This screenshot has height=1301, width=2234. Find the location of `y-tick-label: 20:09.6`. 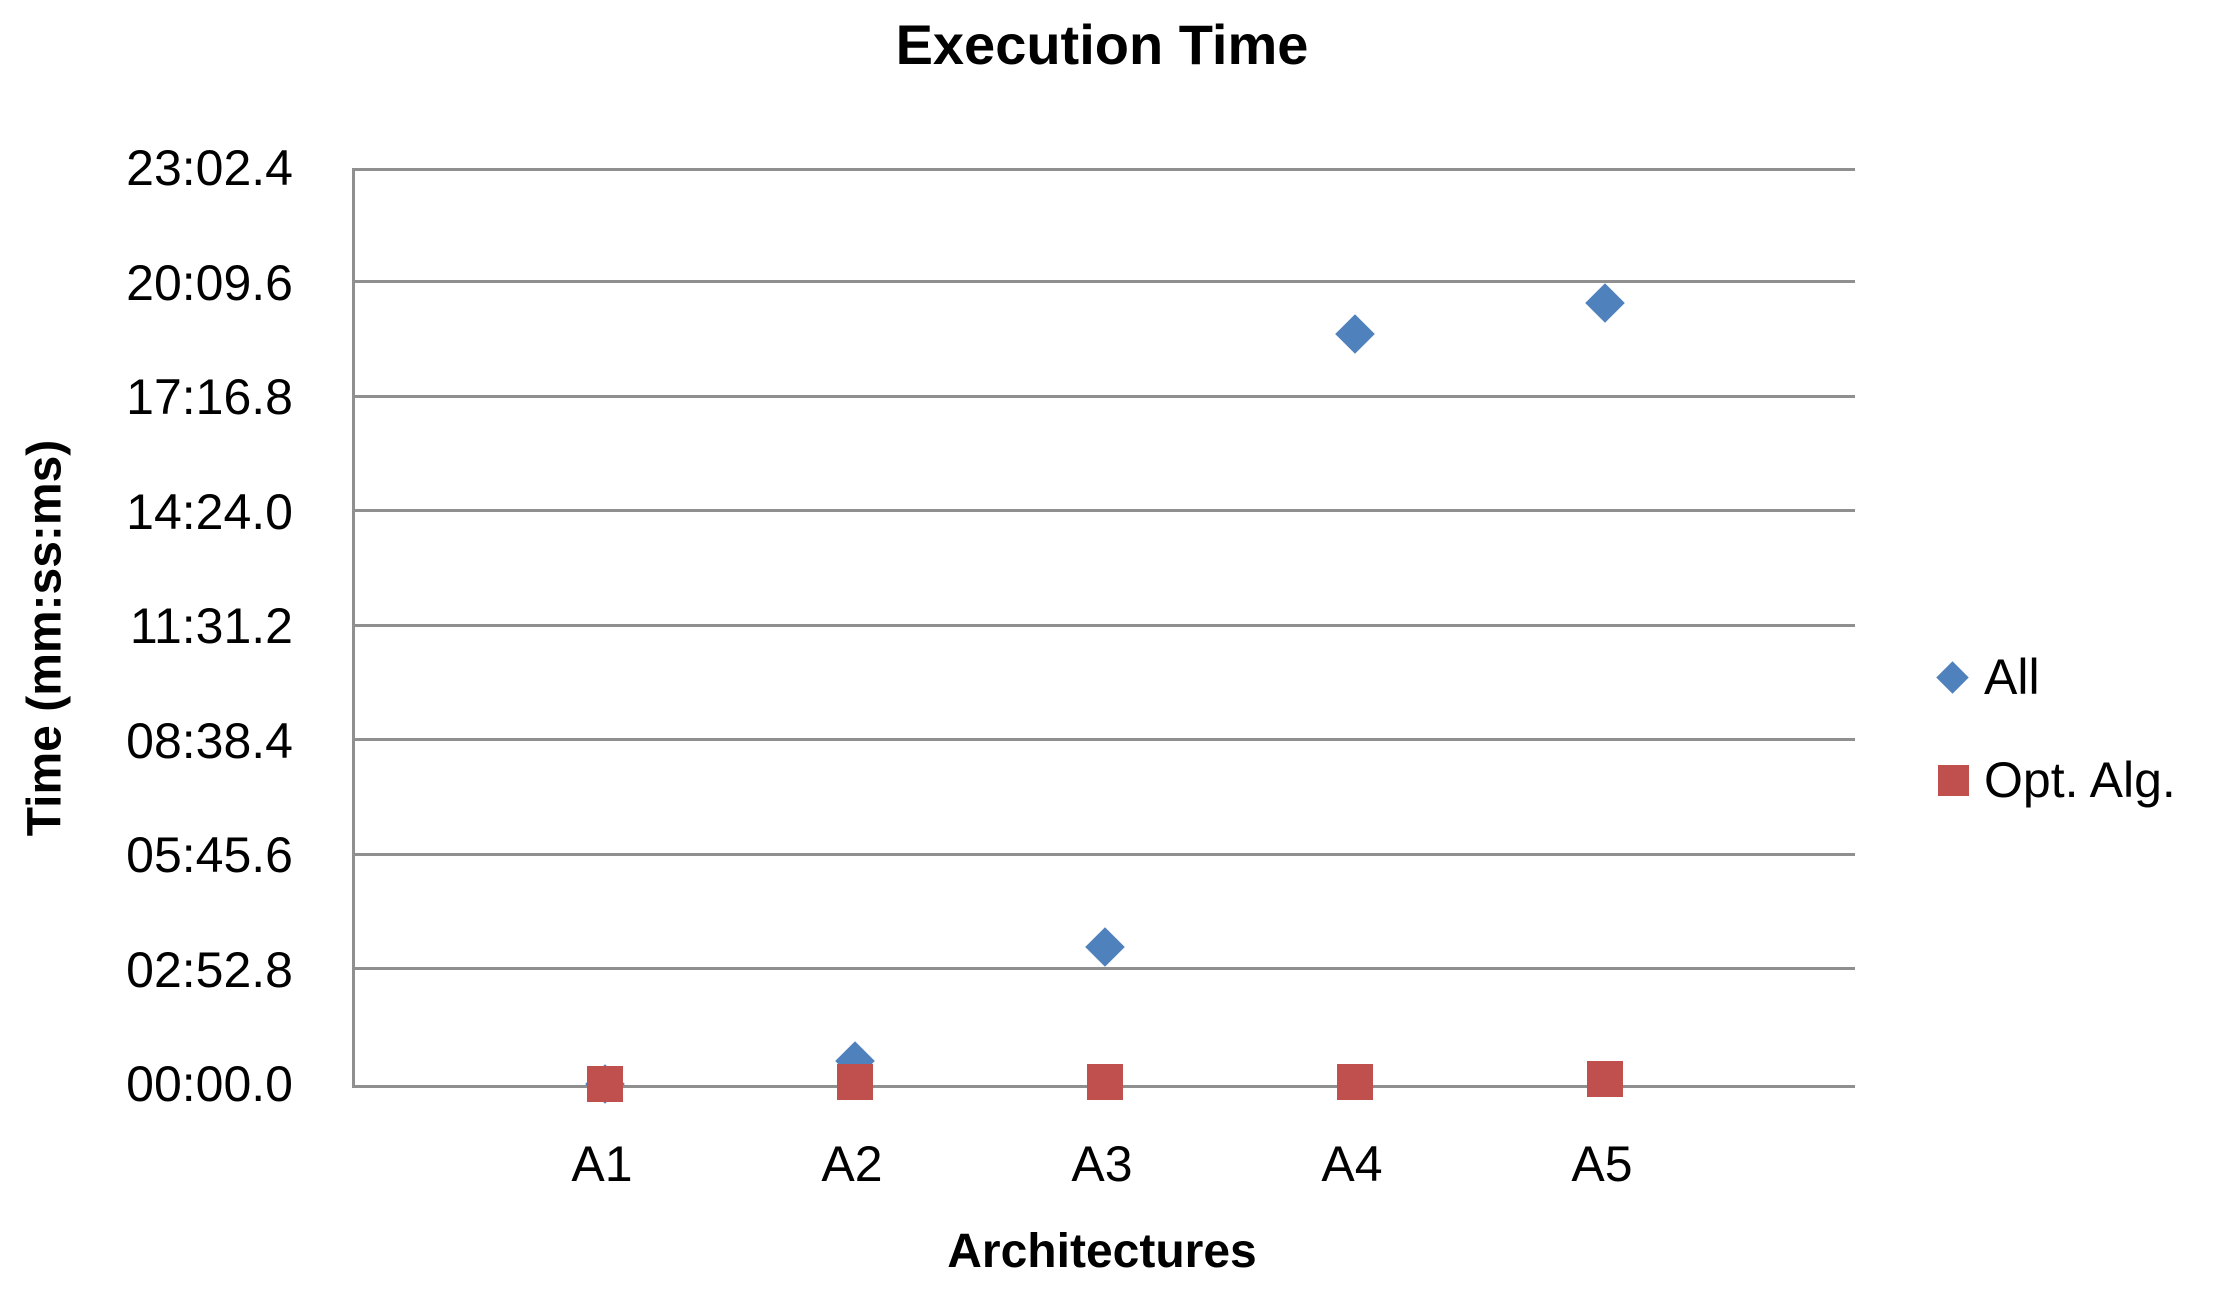

y-tick-label: 20:09.6 is located at coordinates (209, 283).